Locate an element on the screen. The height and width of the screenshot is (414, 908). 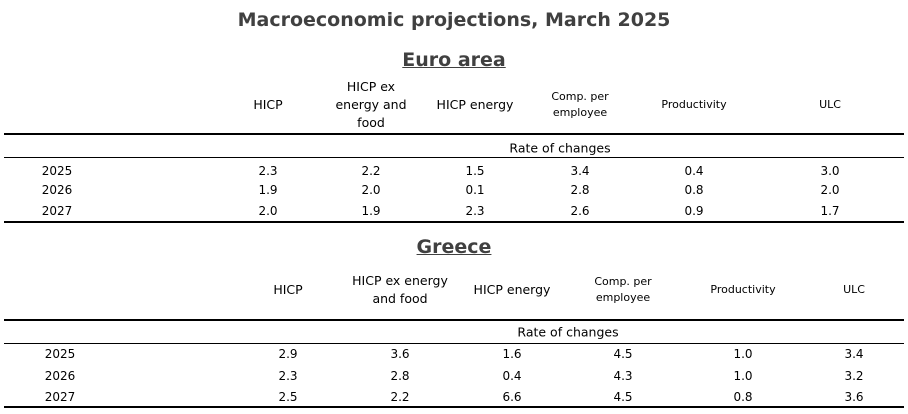
cell: 1.7 is located at coordinates (830, 211).